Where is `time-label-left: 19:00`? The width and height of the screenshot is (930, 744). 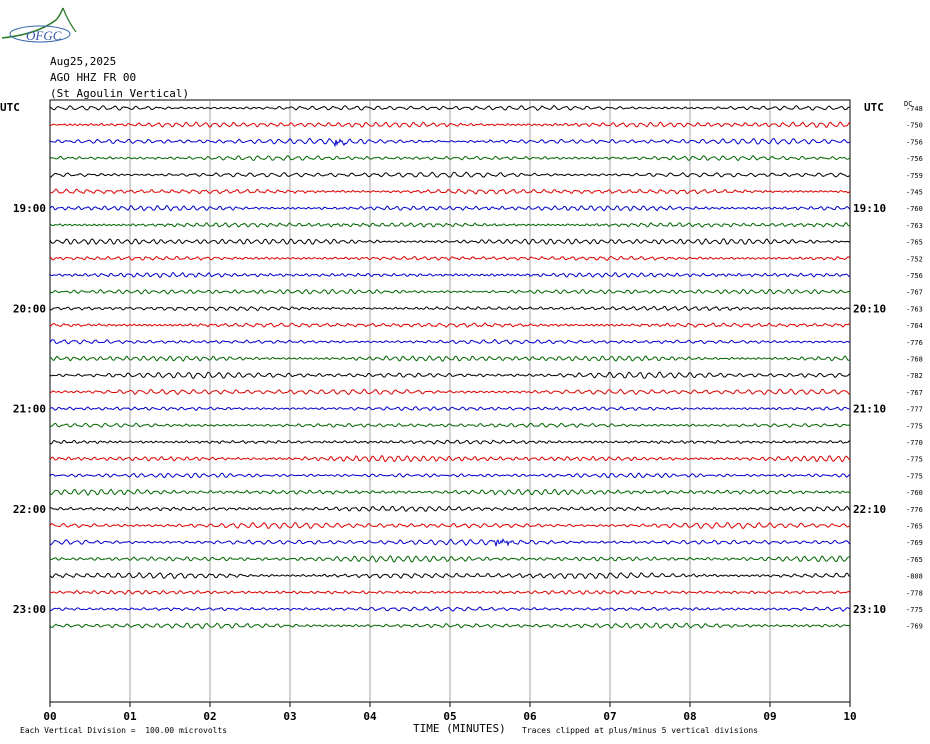
time-label-left: 19:00 is located at coordinates (29, 208).